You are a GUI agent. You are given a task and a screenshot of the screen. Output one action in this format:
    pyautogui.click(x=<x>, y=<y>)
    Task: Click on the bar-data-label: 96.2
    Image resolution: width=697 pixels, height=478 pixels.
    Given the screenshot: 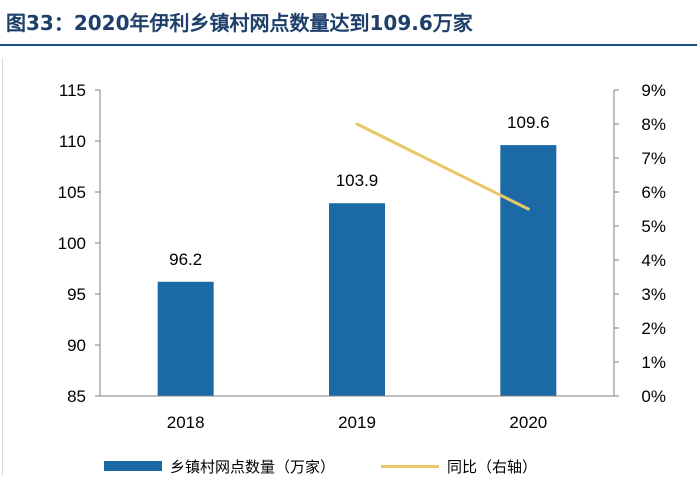 What is the action you would take?
    pyautogui.click(x=185, y=259)
    